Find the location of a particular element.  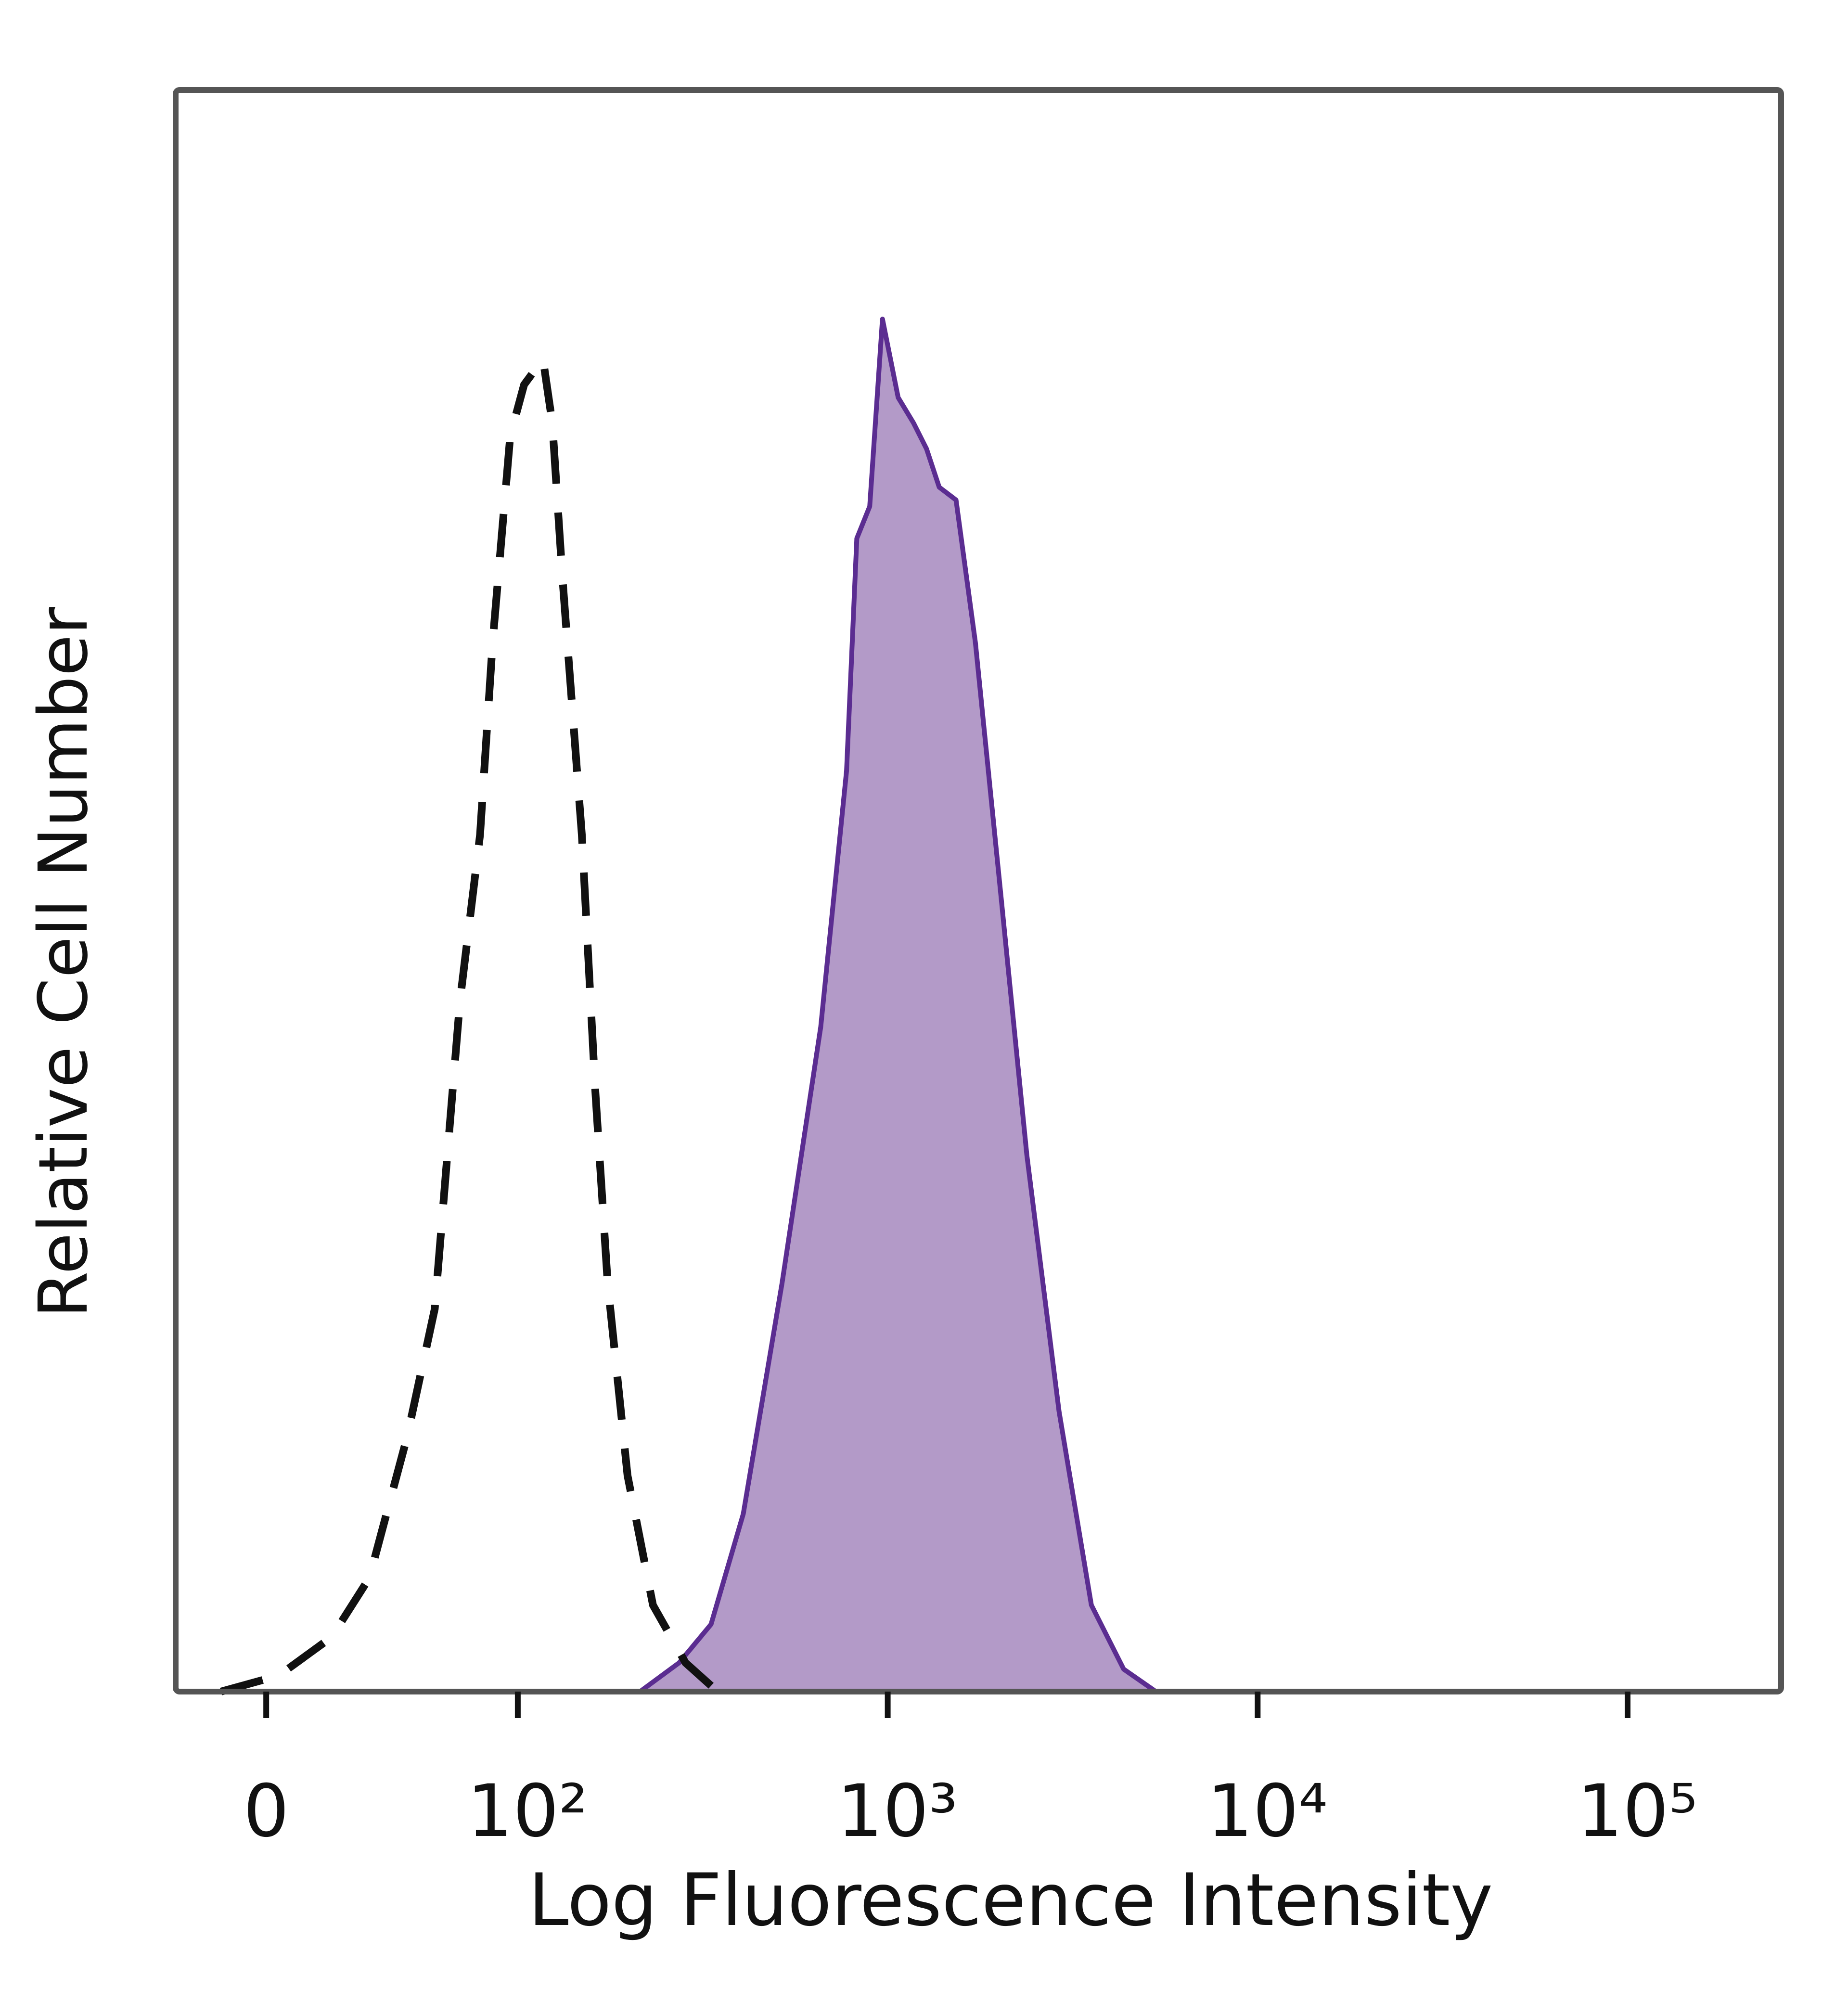

x-axis-label: Log Fluorescence Intensity is located at coordinates (1010, 1900).